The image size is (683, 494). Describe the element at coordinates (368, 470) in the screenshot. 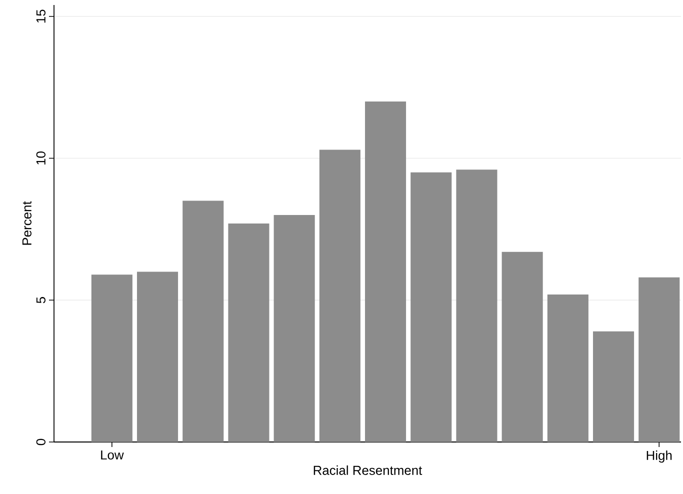

I see `x-axis-title: Racial Resentment` at that location.